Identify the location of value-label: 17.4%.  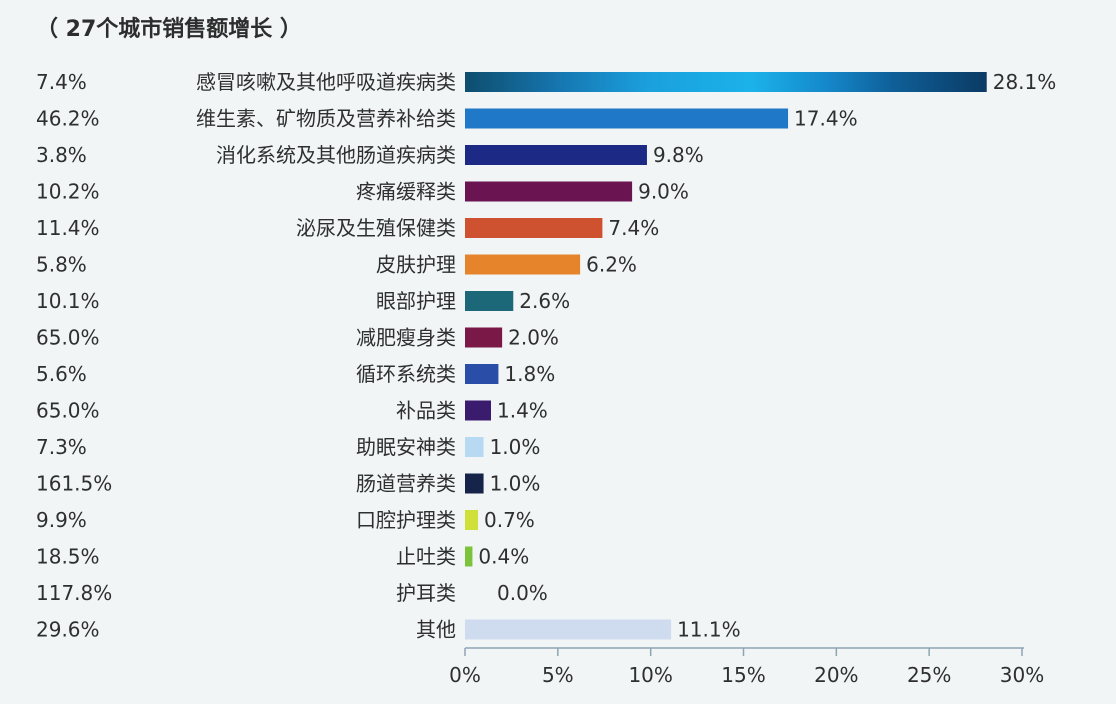
(826, 119).